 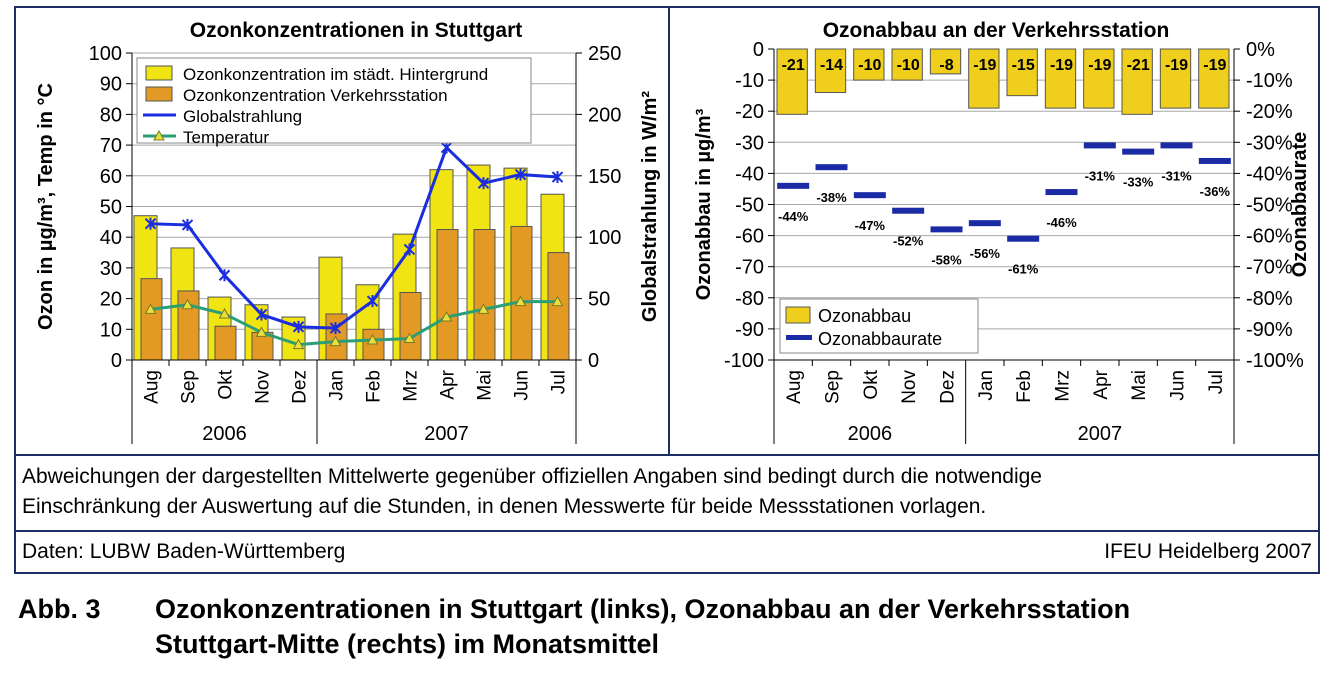 What do you see at coordinates (831, 65) in the screenshot?
I see `bar-value-label: -14` at bounding box center [831, 65].